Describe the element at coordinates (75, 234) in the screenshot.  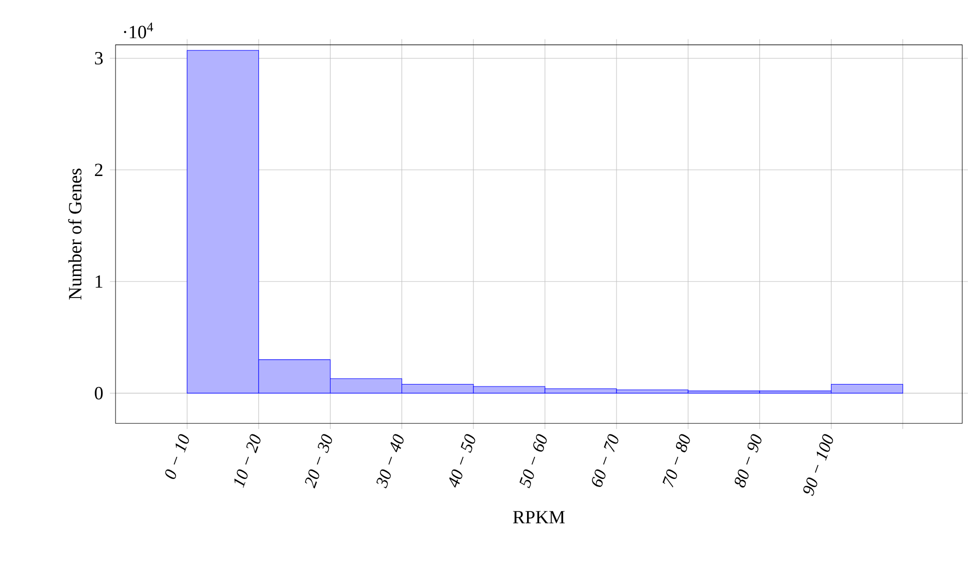
I see `y-axis-title: Number of Genes` at that location.